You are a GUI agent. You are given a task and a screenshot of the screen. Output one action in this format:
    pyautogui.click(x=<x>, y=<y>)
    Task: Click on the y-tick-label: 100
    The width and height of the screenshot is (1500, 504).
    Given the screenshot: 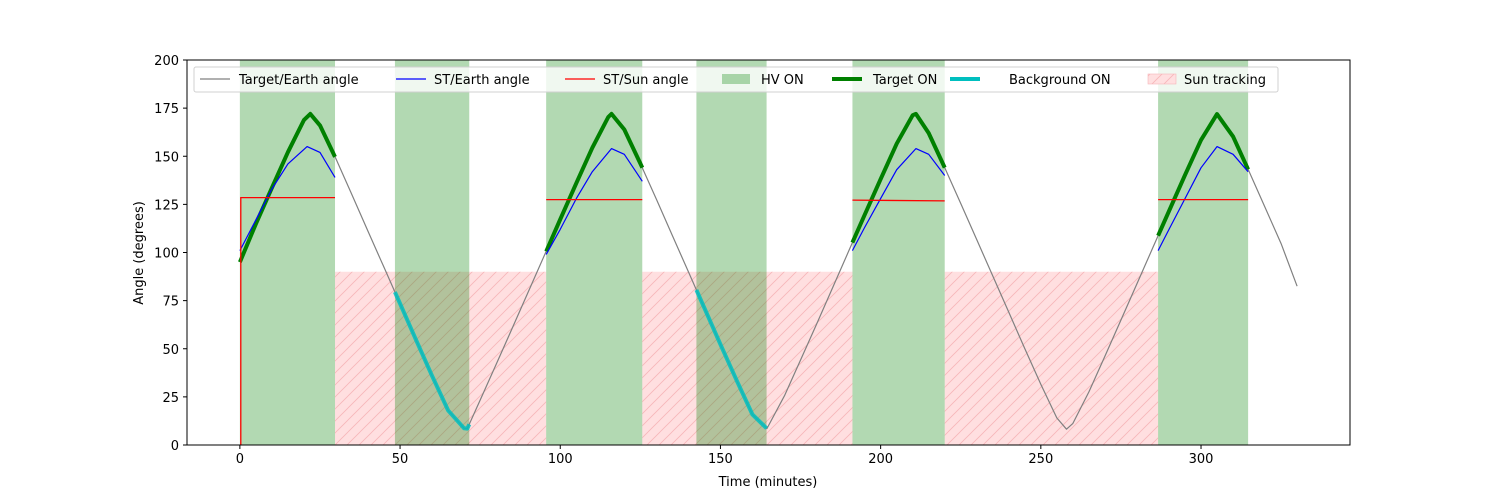 What is the action you would take?
    pyautogui.click(x=166, y=254)
    